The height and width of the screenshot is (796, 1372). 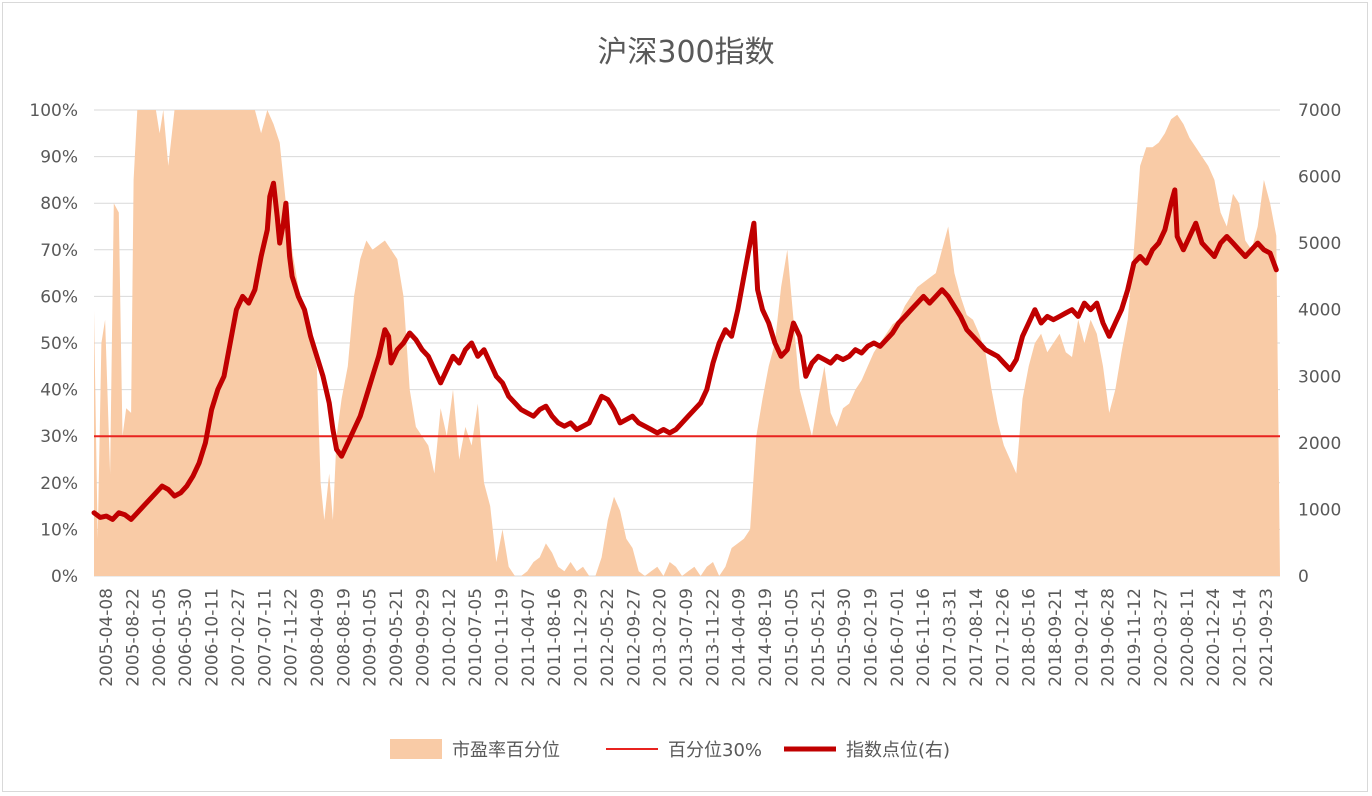 I want to click on x-tick-label: 2006-01-05, so click(x=160, y=637).